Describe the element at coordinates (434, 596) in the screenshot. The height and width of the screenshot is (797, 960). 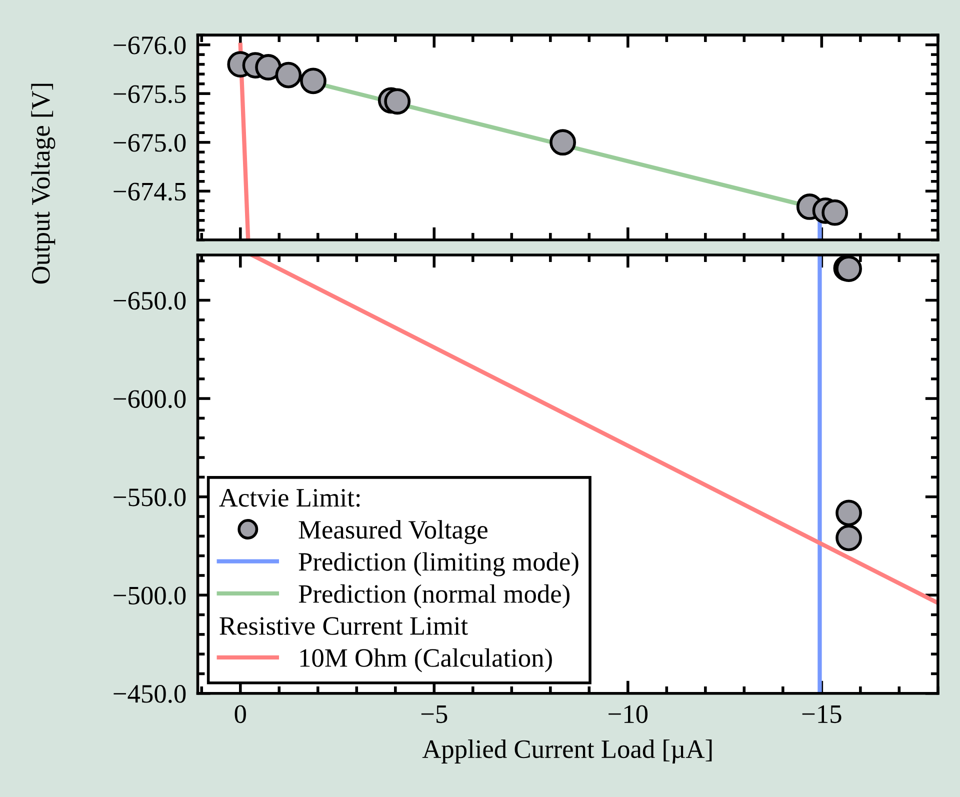
I see `legend-label: Prediction (normal mode)` at that location.